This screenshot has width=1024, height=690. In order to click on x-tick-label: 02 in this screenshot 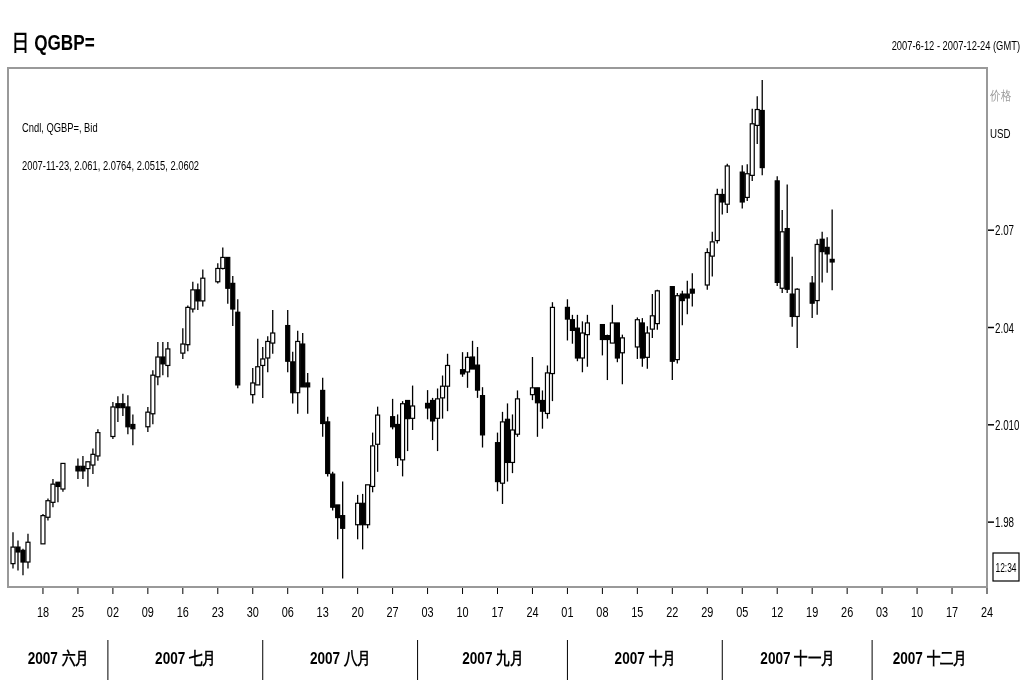, I will do `click(112, 612)`.